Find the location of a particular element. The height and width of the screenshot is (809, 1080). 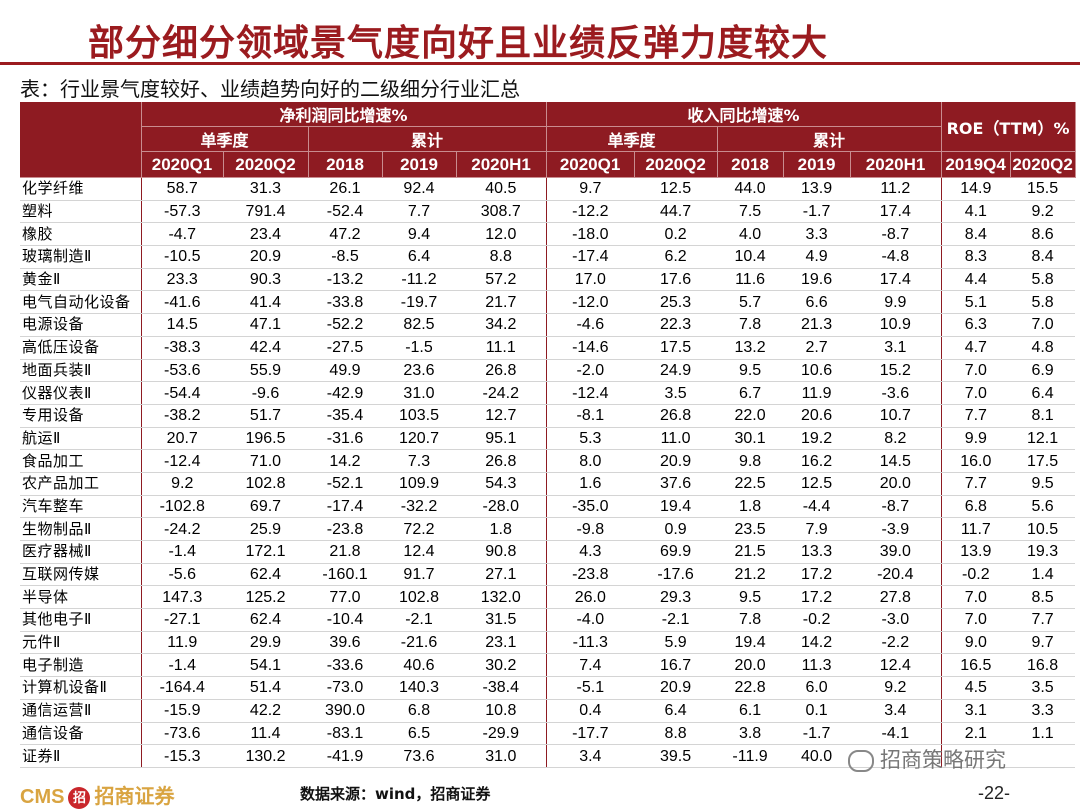

value-cell: -4.6 is located at coordinates (590, 325).